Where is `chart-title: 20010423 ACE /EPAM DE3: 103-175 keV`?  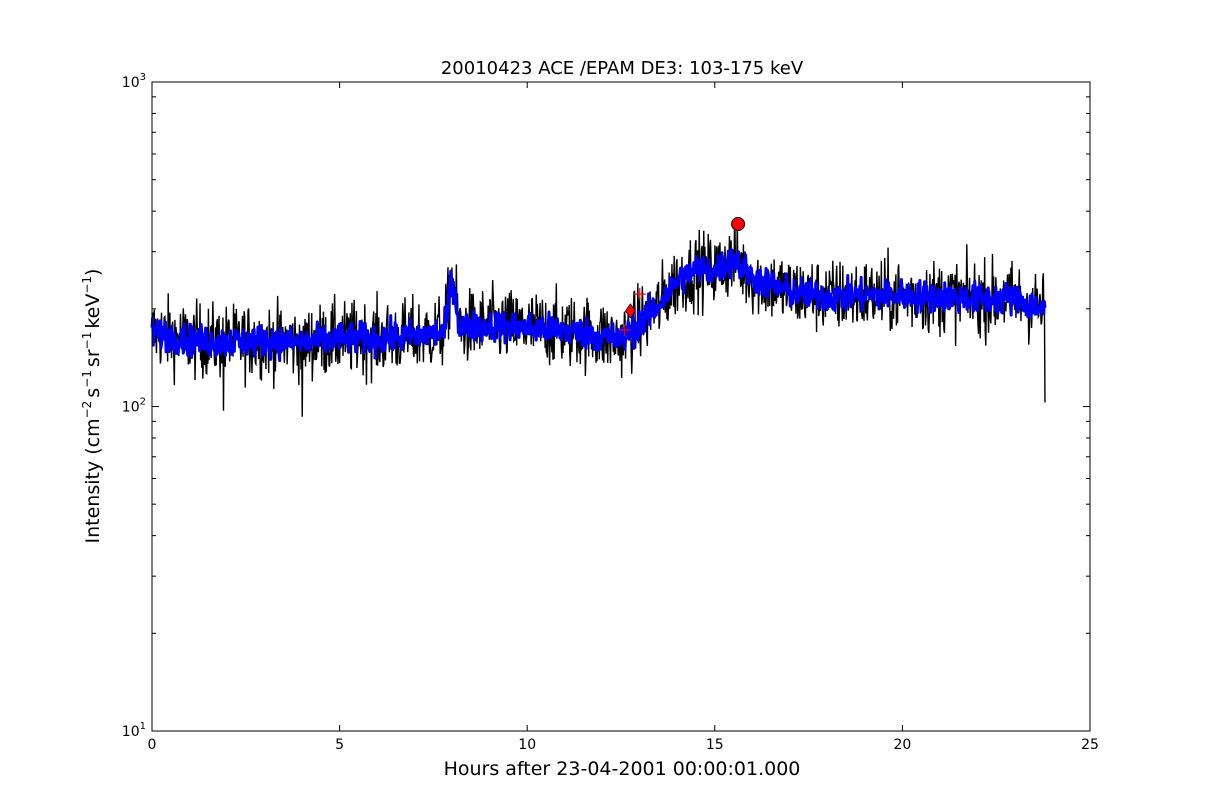 chart-title: 20010423 ACE /EPAM DE3: 103-175 keV is located at coordinates (622, 68).